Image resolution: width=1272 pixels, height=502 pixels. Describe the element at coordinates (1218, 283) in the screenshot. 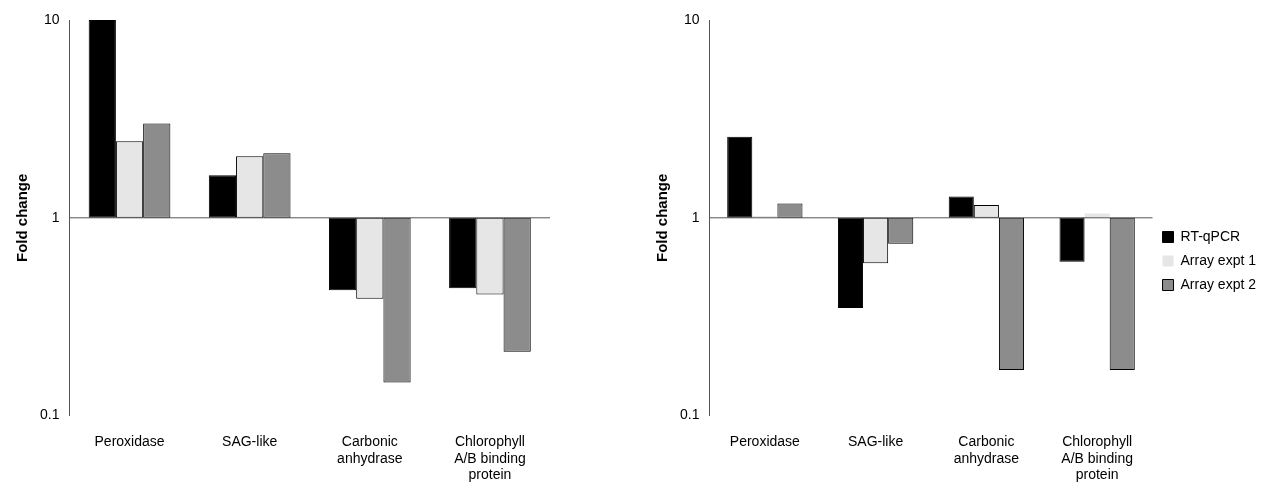

I see `legend-label: Array expt 2` at that location.